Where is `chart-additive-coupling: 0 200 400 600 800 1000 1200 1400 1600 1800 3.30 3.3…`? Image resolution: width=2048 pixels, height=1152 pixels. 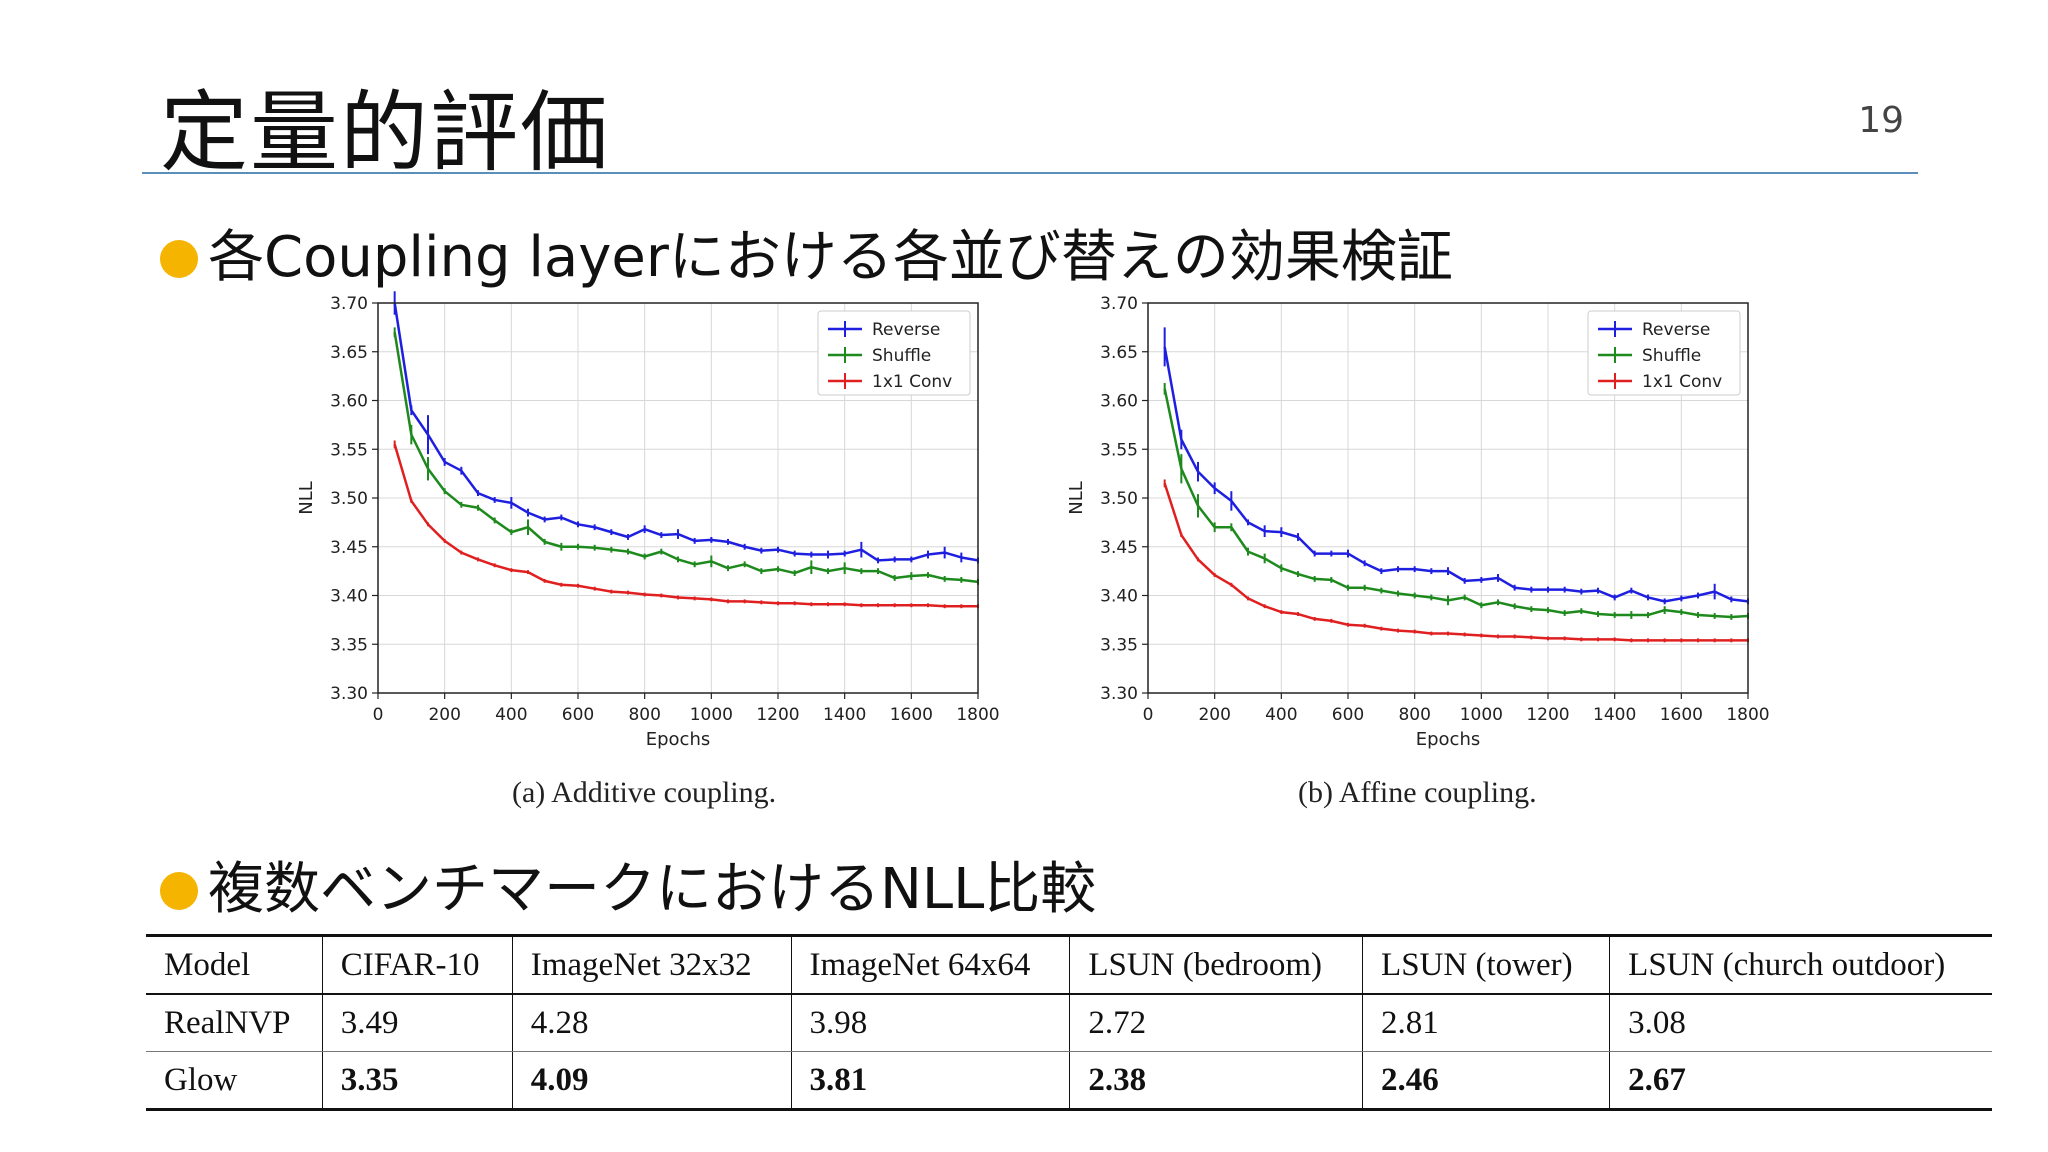
chart-additive-coupling: 0 200 400 600 800 1000 1200 1400 1600 1800 3.30 3.3… is located at coordinates (650, 525).